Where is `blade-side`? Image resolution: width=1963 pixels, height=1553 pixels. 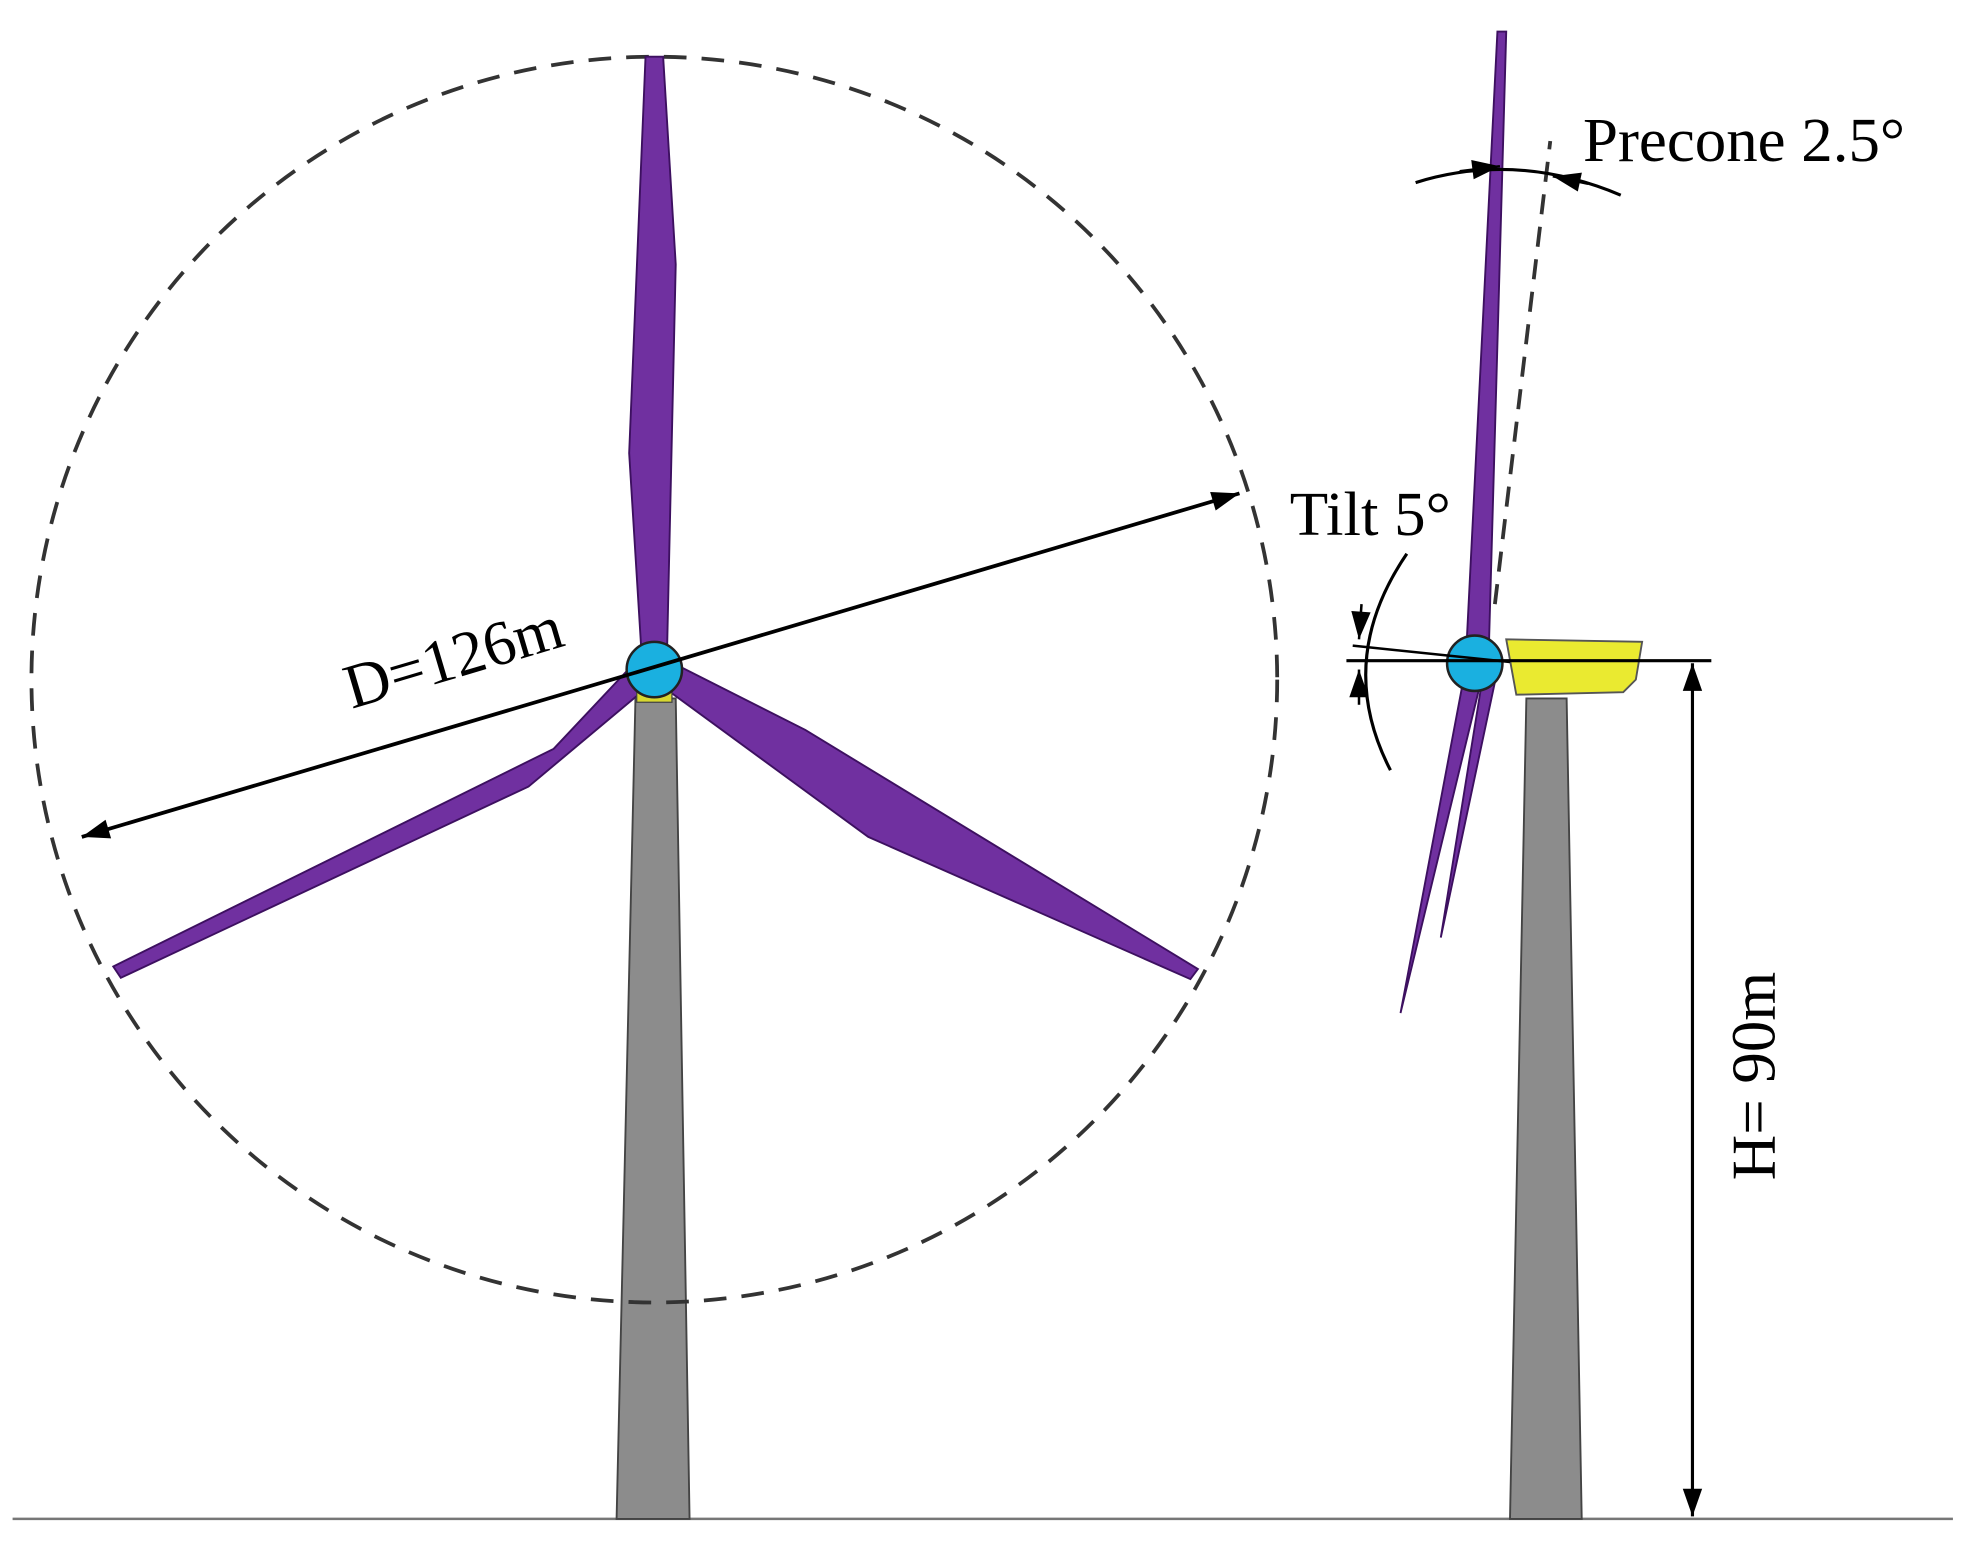 blade-side is located at coordinates (1440, 846).